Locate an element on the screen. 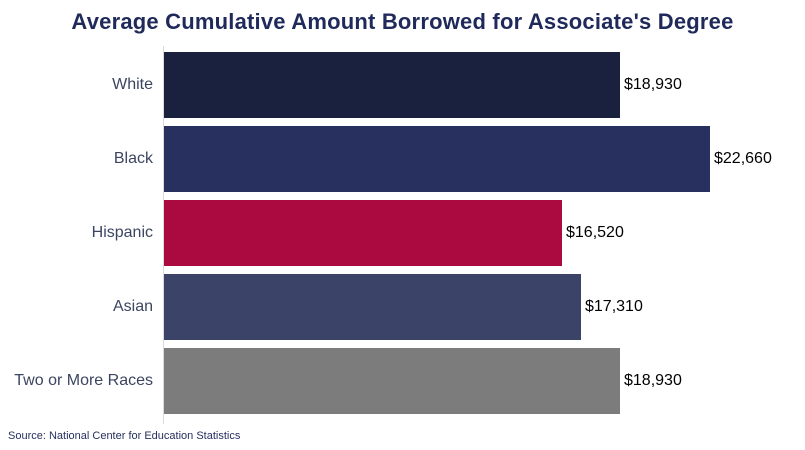  category-label: White is located at coordinates (132, 84).